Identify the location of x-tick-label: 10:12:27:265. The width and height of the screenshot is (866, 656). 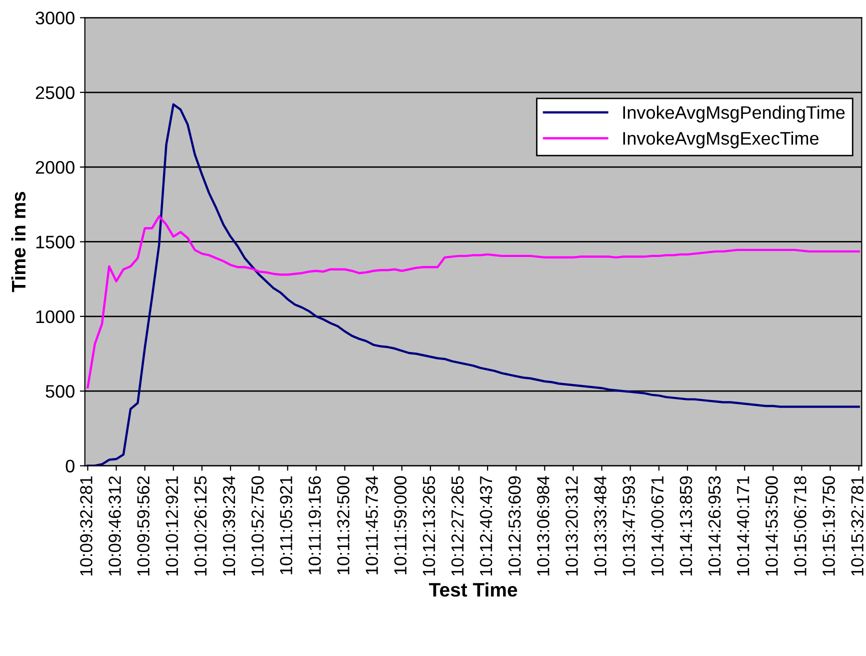
(457, 526).